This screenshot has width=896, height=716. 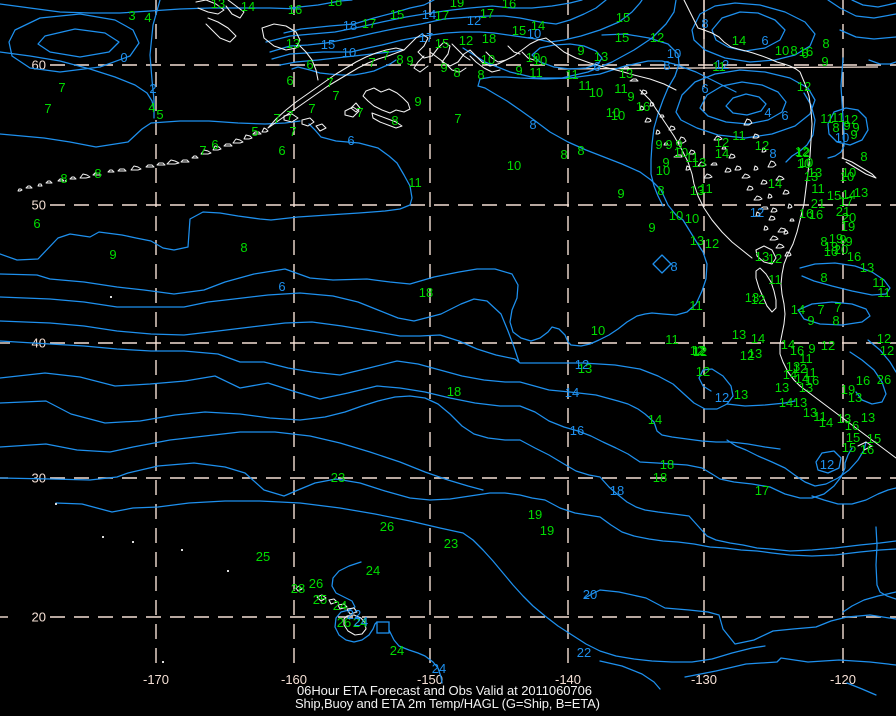 I want to click on svg-text: -160, so click(x=294, y=679).